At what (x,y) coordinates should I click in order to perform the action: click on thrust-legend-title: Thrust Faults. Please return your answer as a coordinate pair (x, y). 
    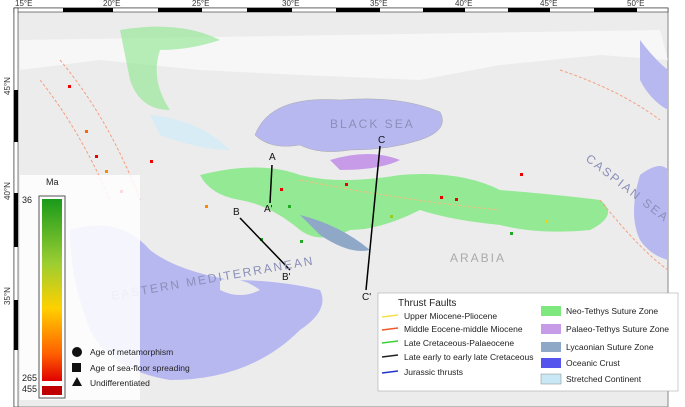
    Looking at the image, I should click on (427, 303).